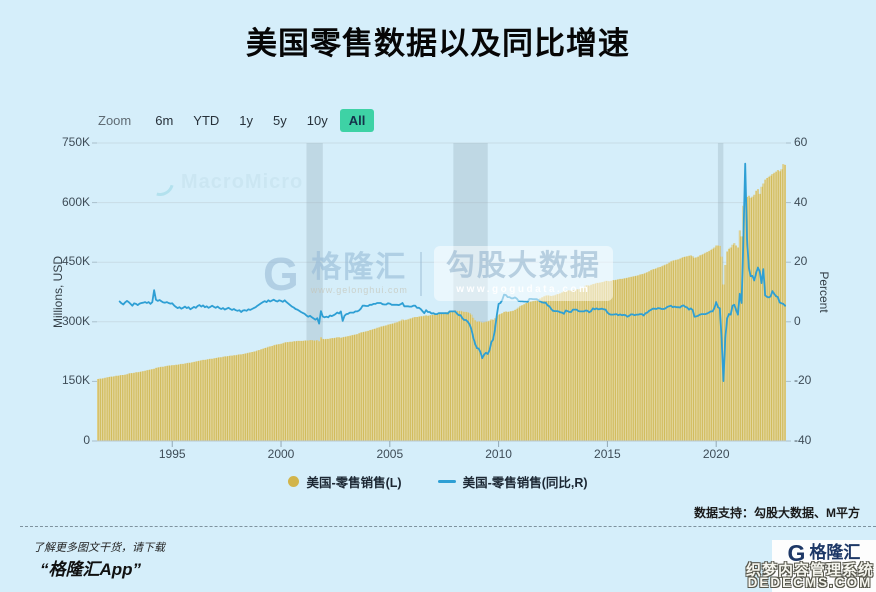 The image size is (876, 592). I want to click on cms-watermark-line2: DEDECMS.COM, so click(810, 582).